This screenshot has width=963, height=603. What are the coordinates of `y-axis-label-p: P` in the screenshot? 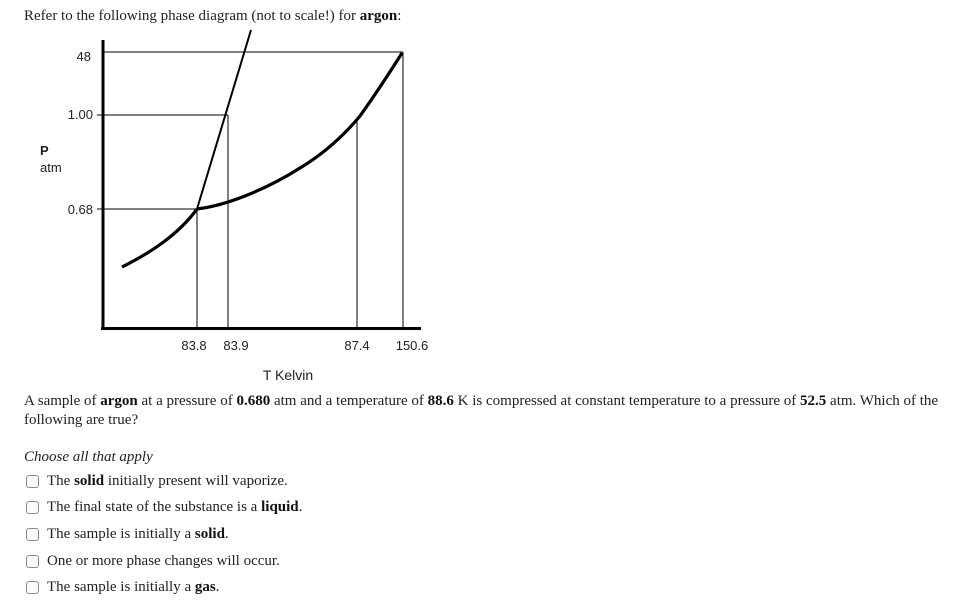 It's located at (44, 150).